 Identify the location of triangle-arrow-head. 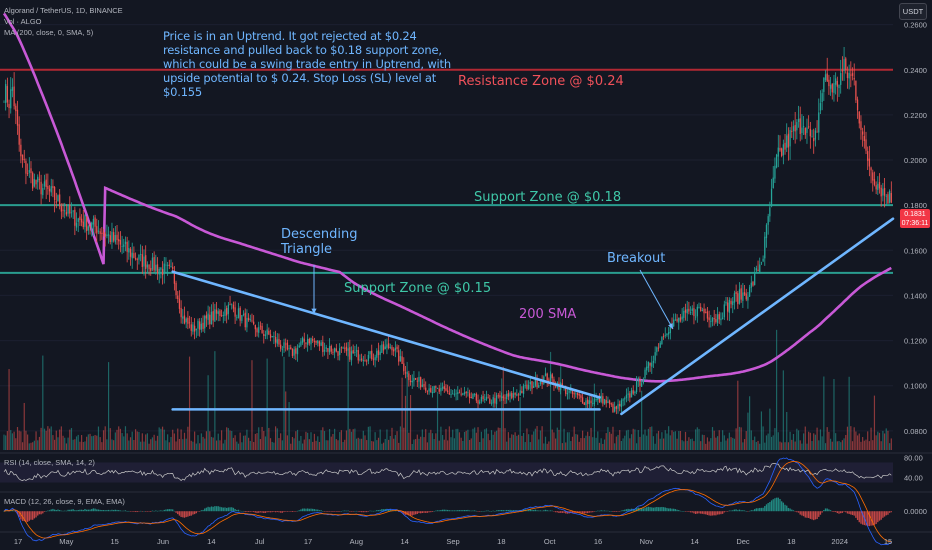
(314, 311).